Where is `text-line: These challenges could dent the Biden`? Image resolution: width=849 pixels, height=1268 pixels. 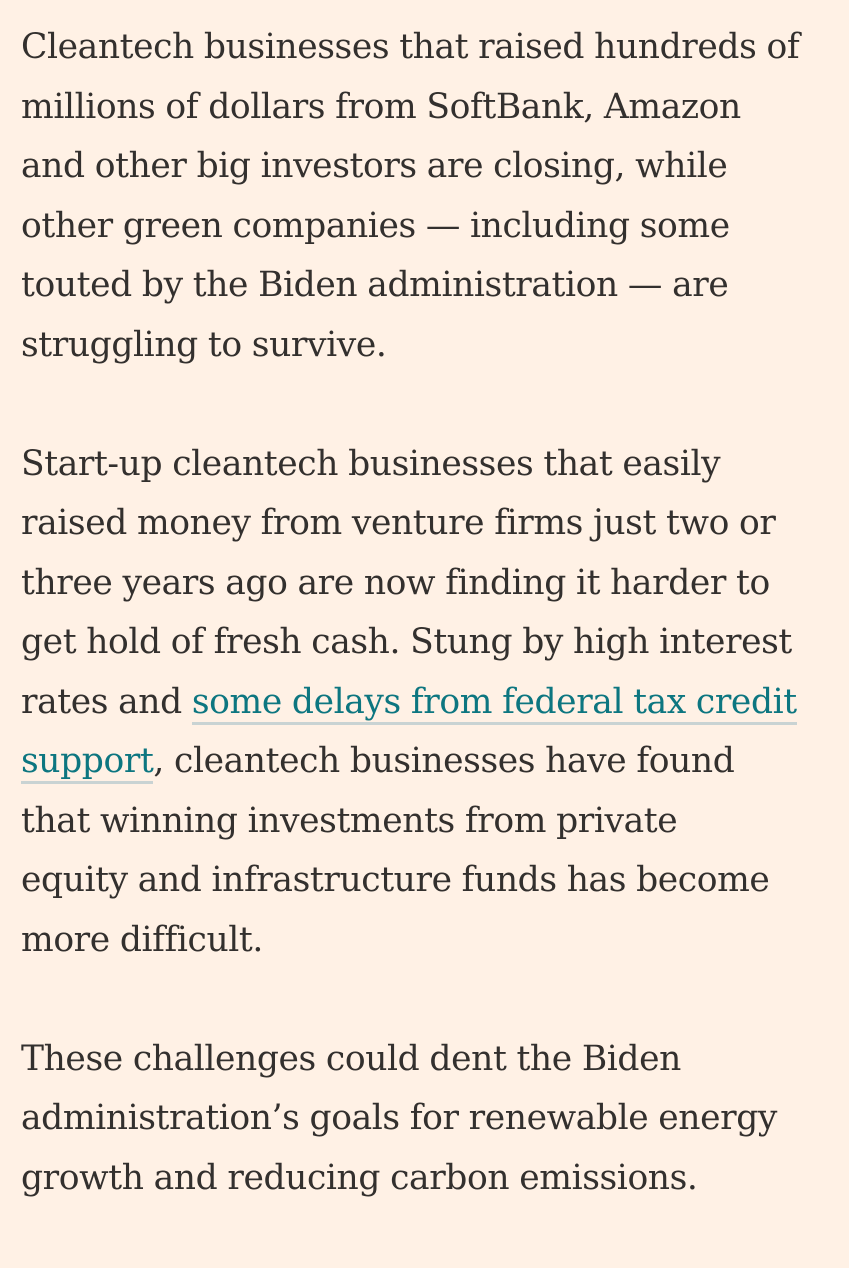
text-line: These challenges could dent the Biden is located at coordinates (351, 1058).